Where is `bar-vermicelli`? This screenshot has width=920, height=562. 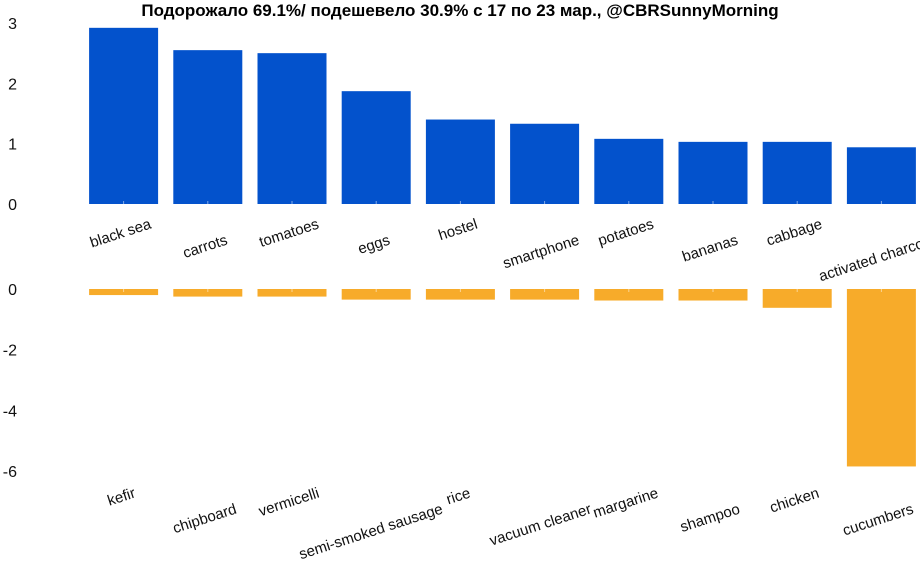
bar-vermicelli is located at coordinates (292, 293).